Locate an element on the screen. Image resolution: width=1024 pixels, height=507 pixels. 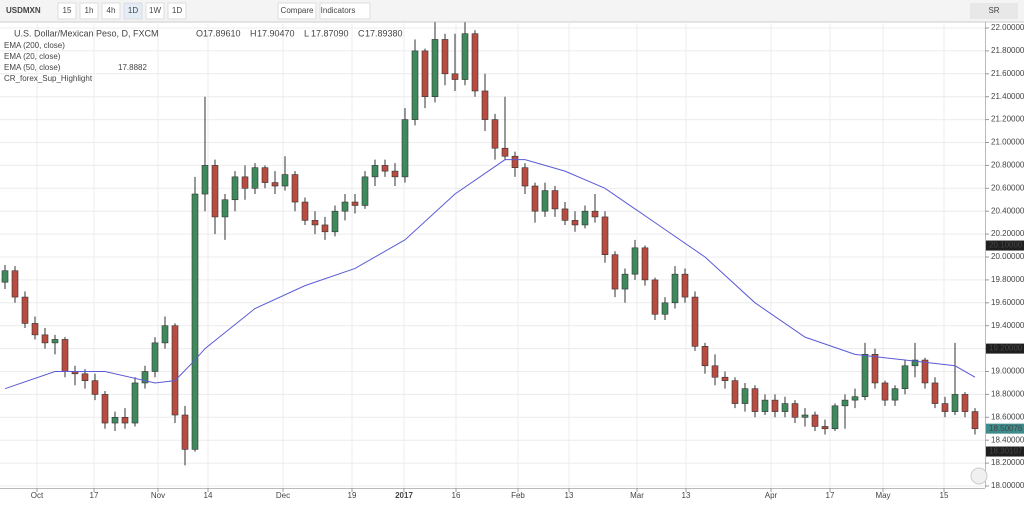
x-tick-label: 19 is located at coordinates (352, 495).